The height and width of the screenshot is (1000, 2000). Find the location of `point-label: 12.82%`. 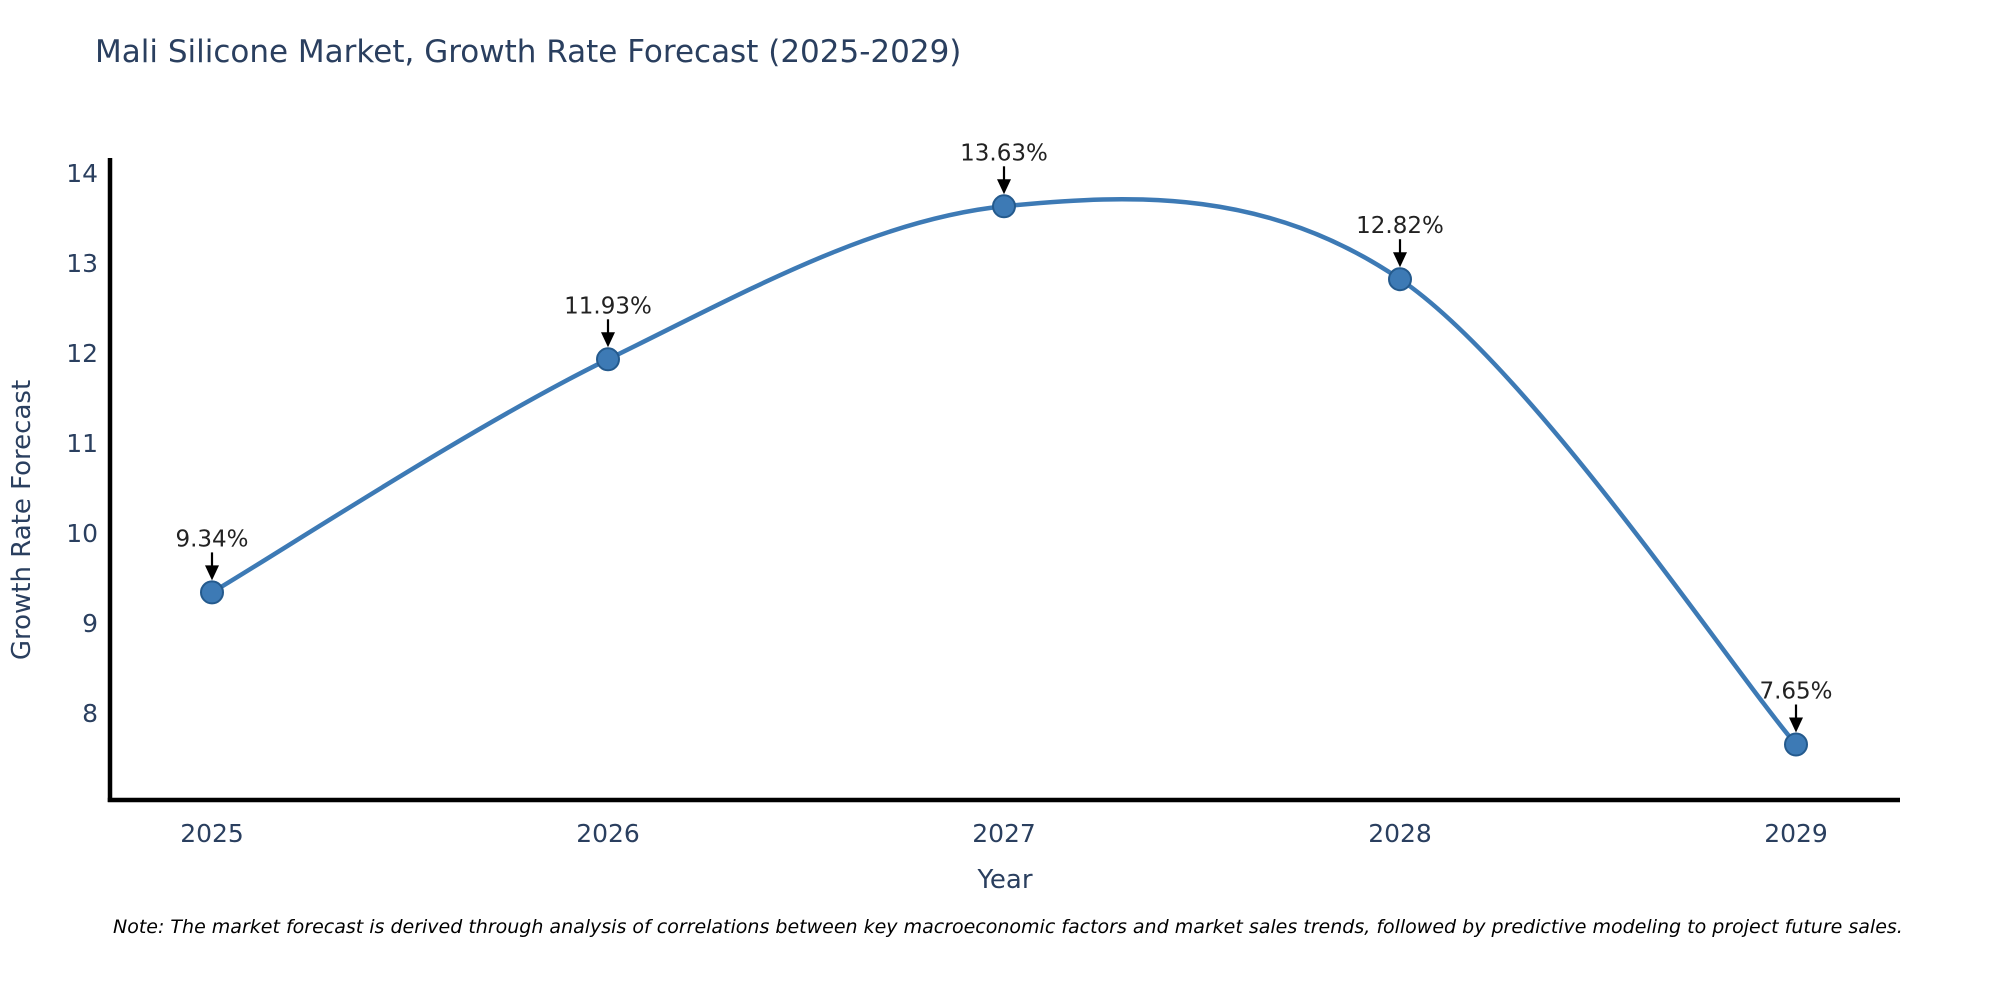

point-label: 12.82% is located at coordinates (1400, 226).